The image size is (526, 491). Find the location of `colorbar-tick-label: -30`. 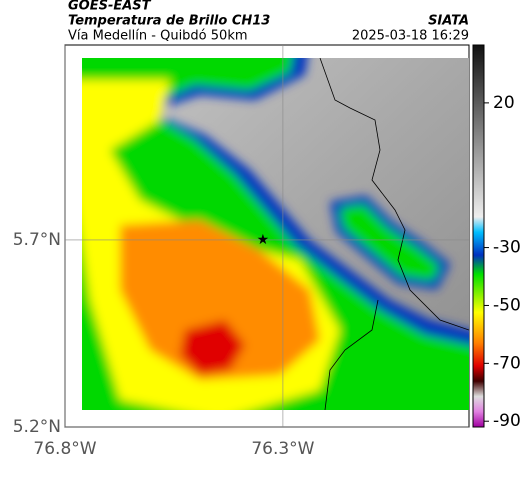

colorbar-tick-label: -30 is located at coordinates (507, 248).